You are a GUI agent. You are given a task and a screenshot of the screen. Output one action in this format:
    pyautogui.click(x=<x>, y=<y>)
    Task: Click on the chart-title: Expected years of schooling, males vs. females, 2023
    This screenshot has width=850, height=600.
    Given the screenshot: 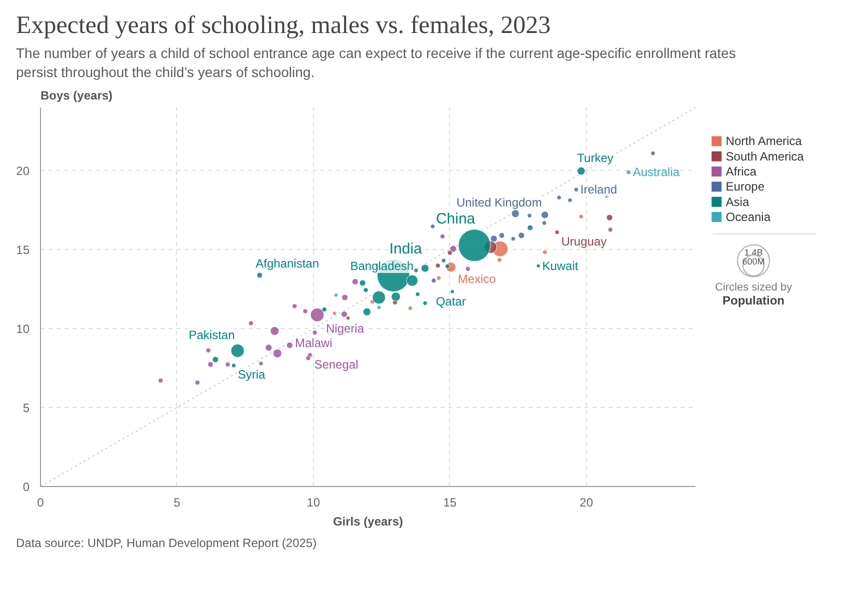 What is the action you would take?
    pyautogui.click(x=283, y=26)
    